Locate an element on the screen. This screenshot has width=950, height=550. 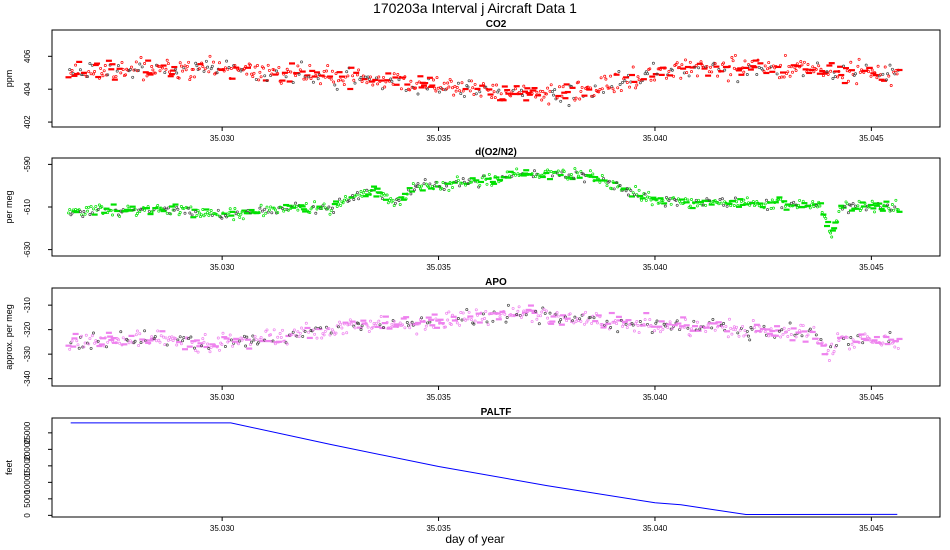
panel-title: APO is located at coordinates (496, 282).